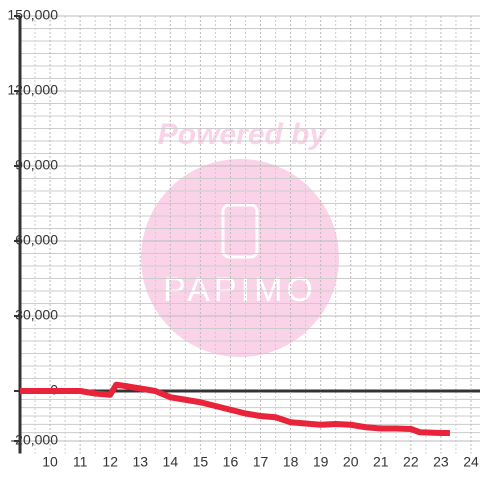 The width and height of the screenshot is (480, 480). Describe the element at coordinates (381, 462) in the screenshot. I see `x-tick-label: 21` at that location.